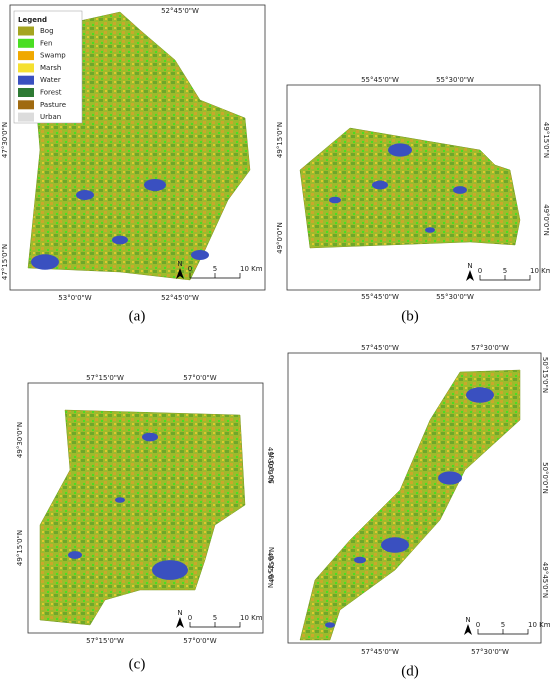 The image size is (550, 683). I want to click on legend-item: Water, so click(50, 80).